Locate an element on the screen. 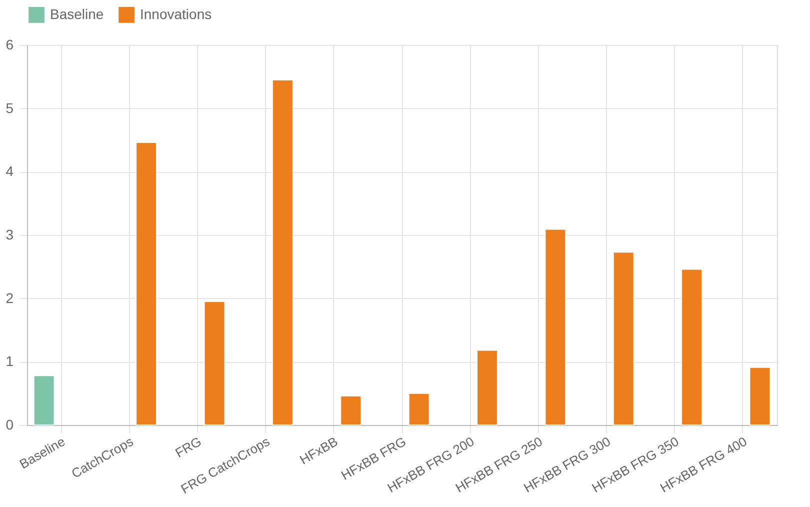  y-tick-label: 5 is located at coordinates (10, 108).